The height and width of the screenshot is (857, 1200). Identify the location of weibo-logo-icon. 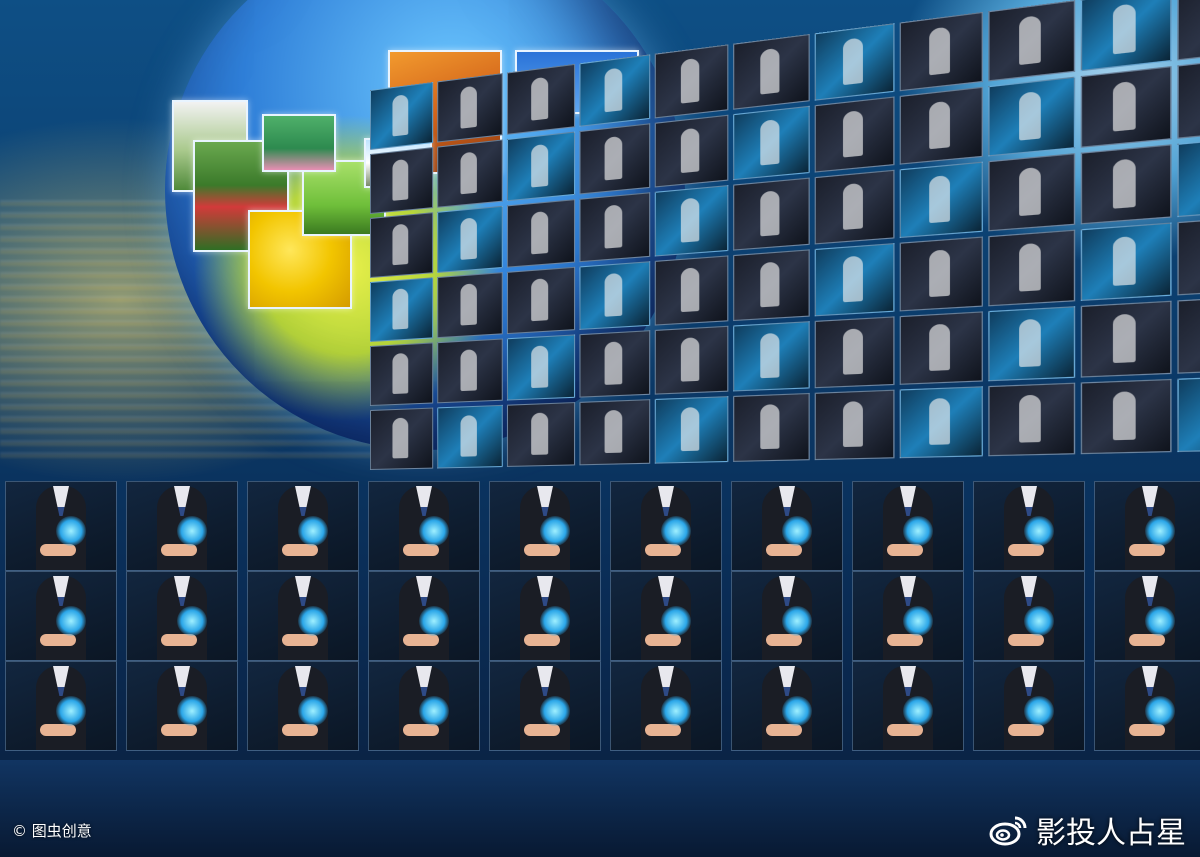
(1008, 830).